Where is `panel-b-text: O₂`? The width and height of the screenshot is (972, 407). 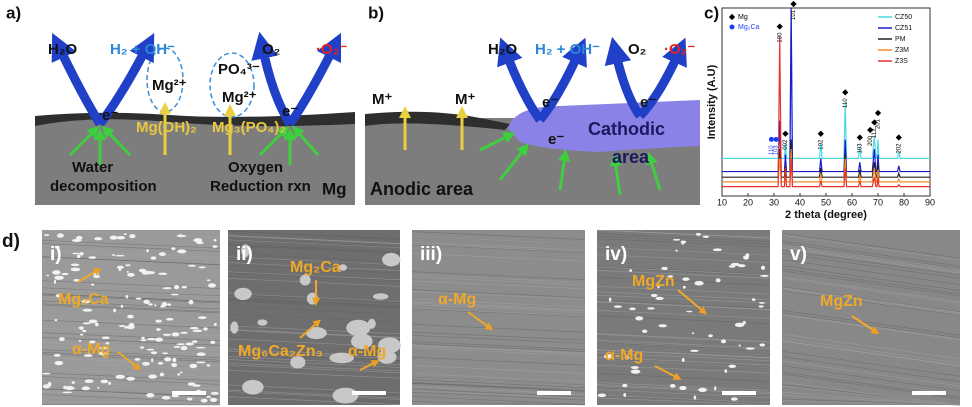
panel-b-text: O₂ is located at coordinates (637, 49).